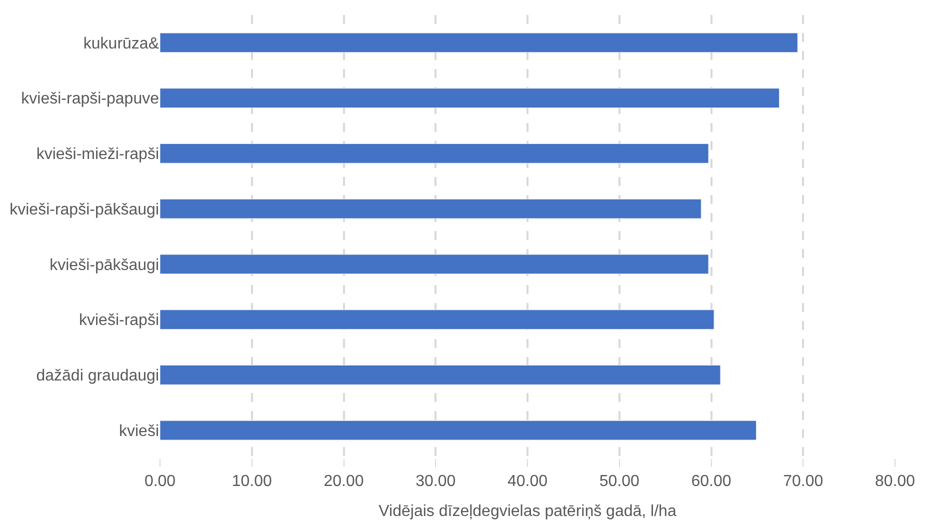  Describe the element at coordinates (711, 481) in the screenshot. I see `x-tick-label: 60.00` at that location.